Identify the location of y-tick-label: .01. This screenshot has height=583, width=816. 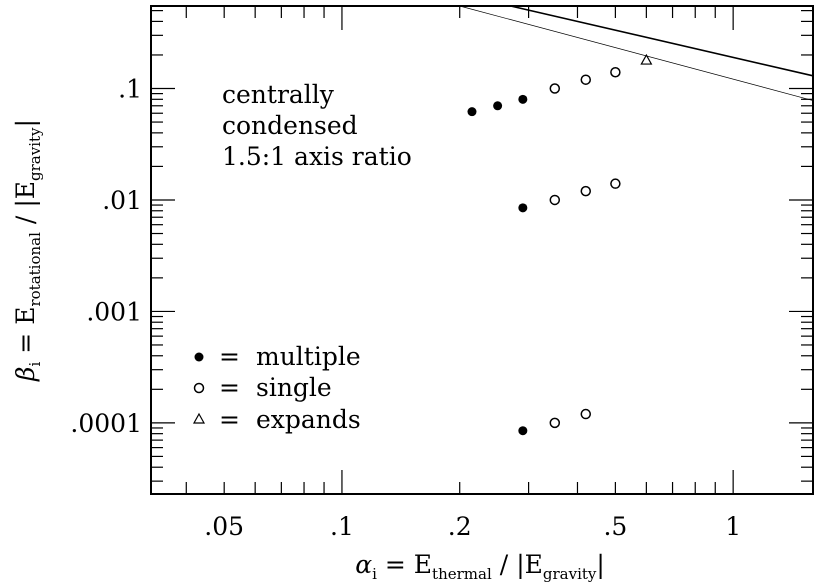
(122, 200).